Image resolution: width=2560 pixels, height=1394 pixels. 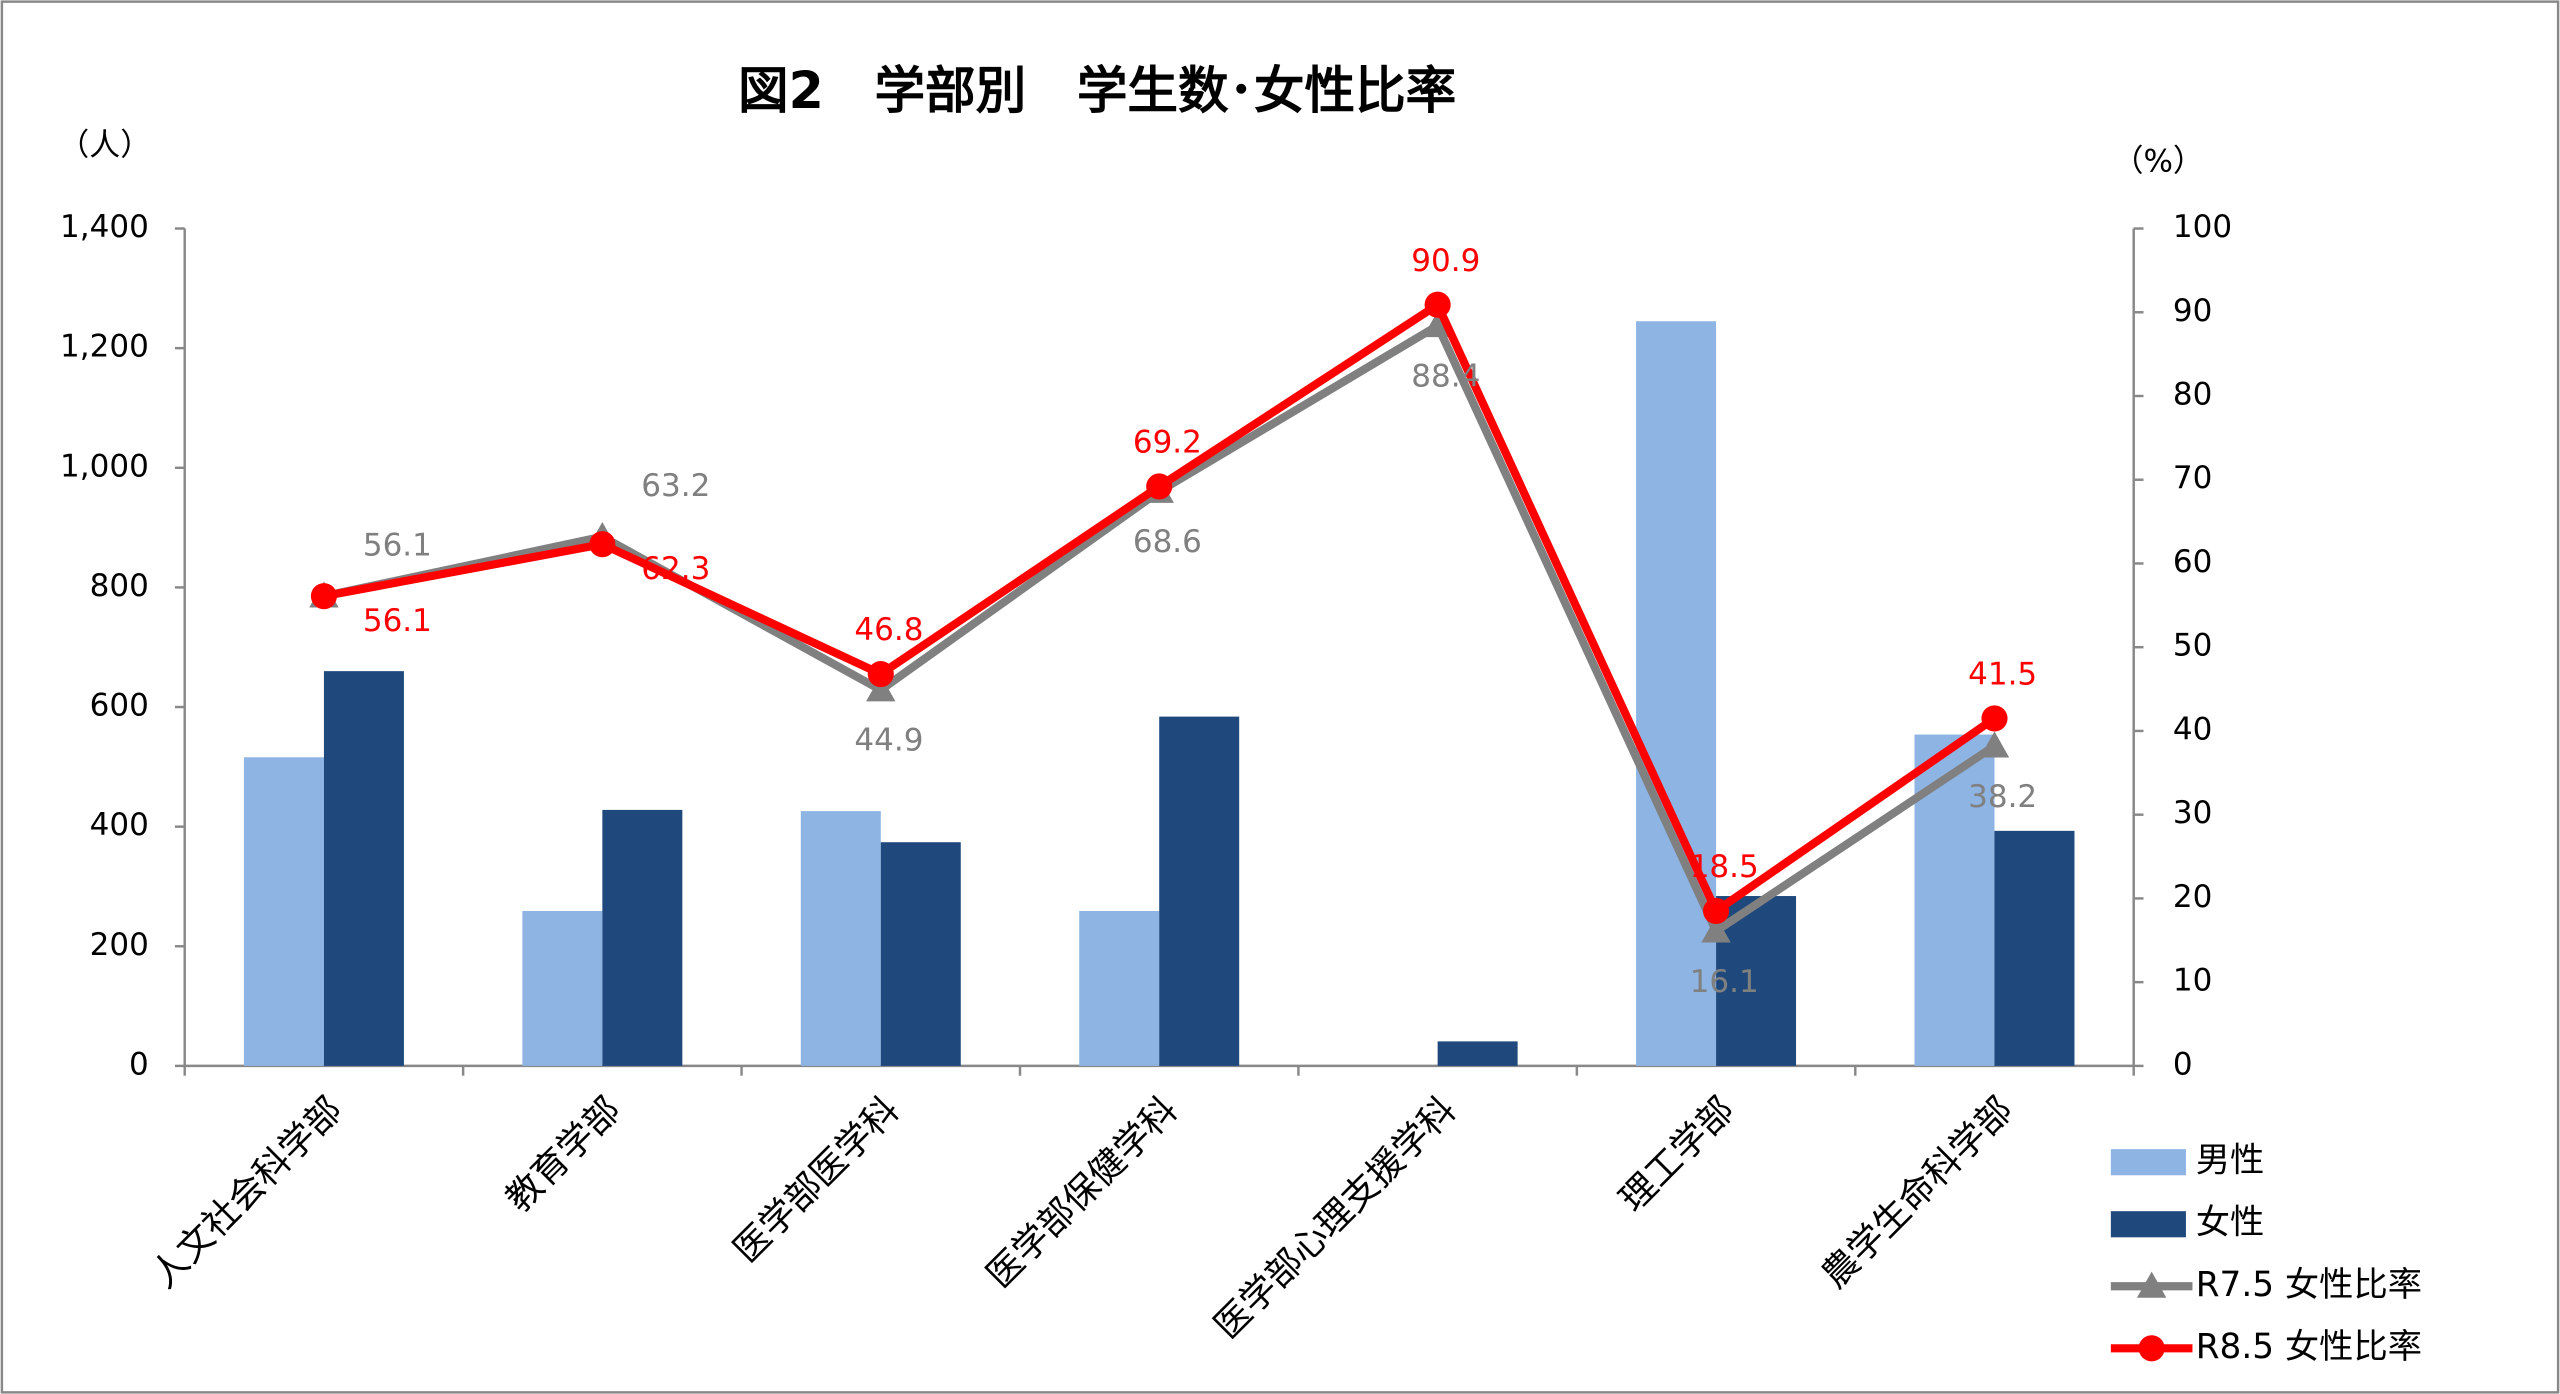 I want to click on y2-tick-label: 70, so click(x=2192, y=478).